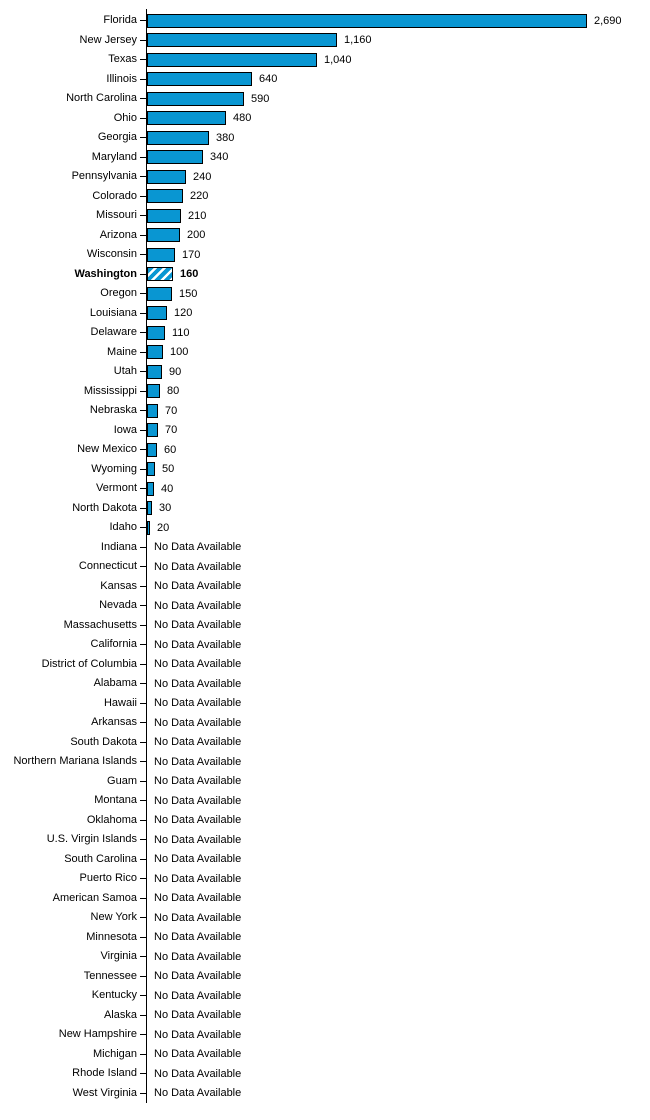  I want to click on bar-area: 120, so click(398, 313).